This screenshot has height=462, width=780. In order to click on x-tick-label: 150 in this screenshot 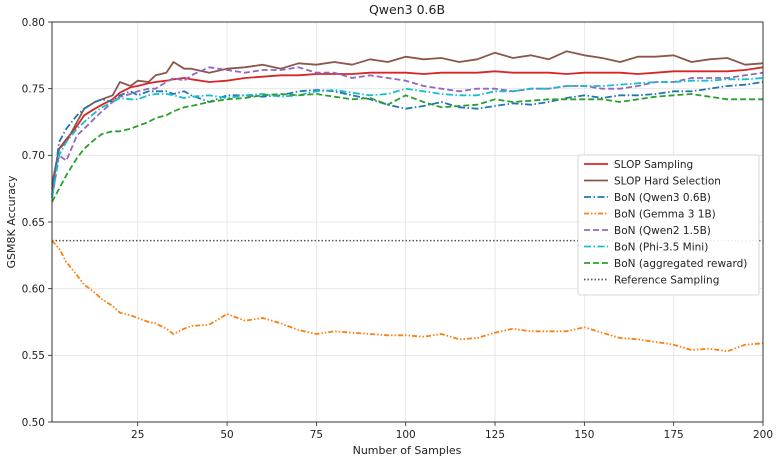, I will do `click(584, 435)`.